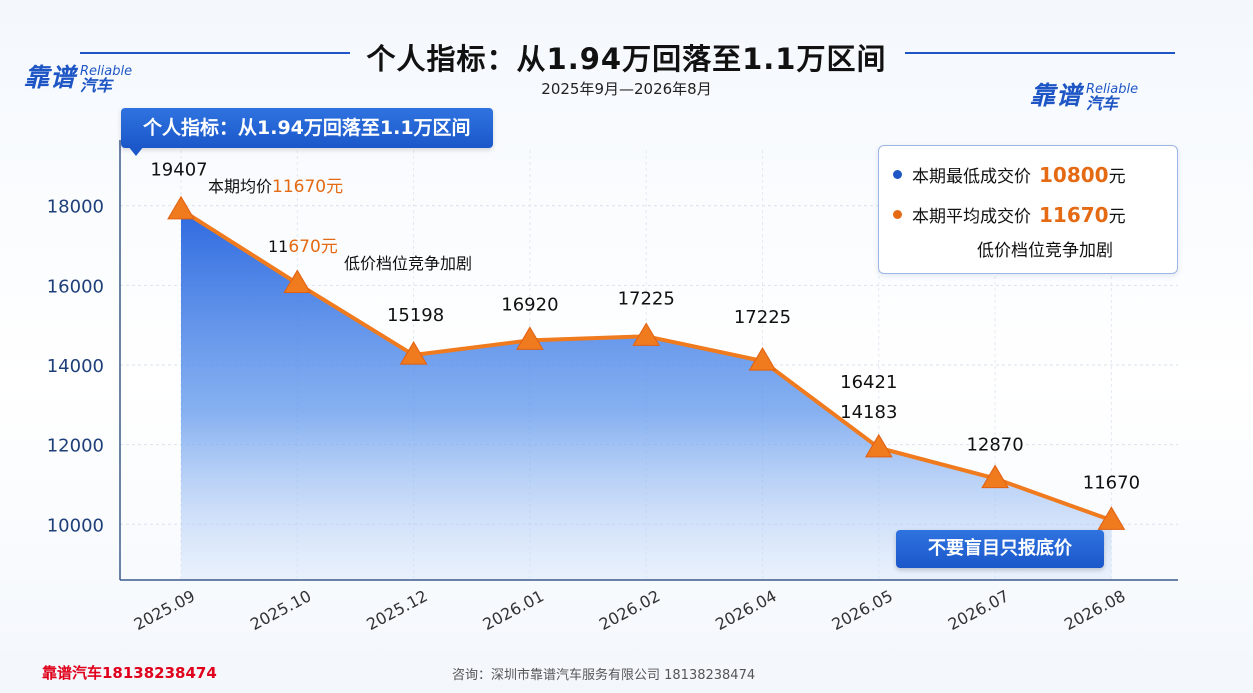 This screenshot has width=1253, height=693. What do you see at coordinates (897, 214) in the screenshot?
I see `legend-dot-orange` at bounding box center [897, 214].